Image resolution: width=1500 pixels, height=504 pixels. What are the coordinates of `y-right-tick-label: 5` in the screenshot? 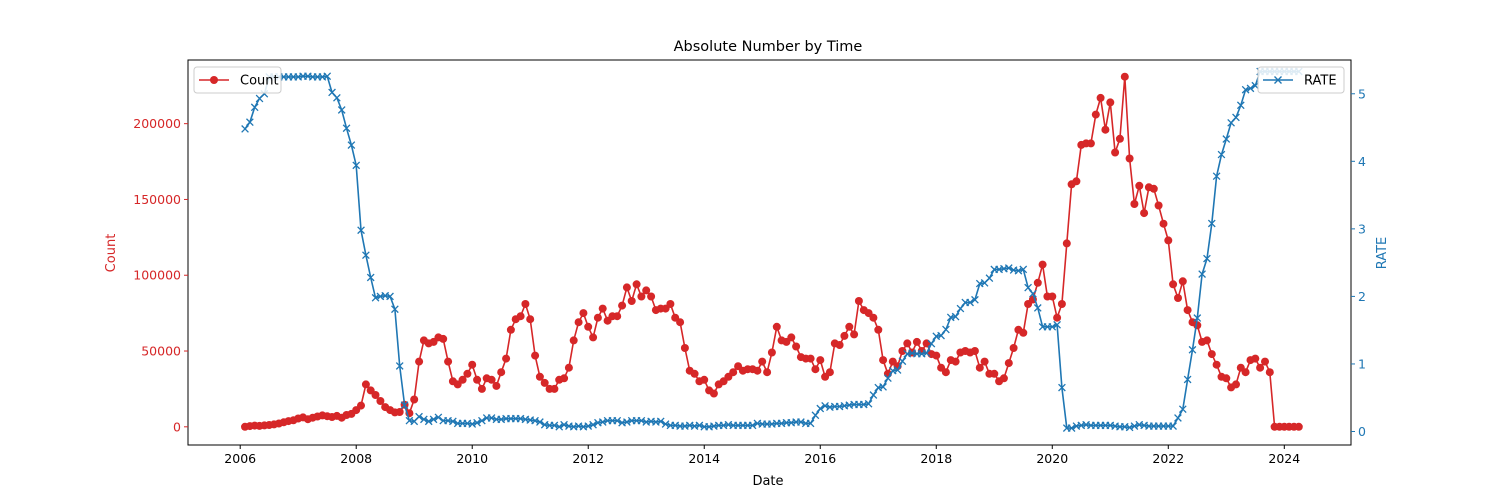 It's located at (1362, 93).